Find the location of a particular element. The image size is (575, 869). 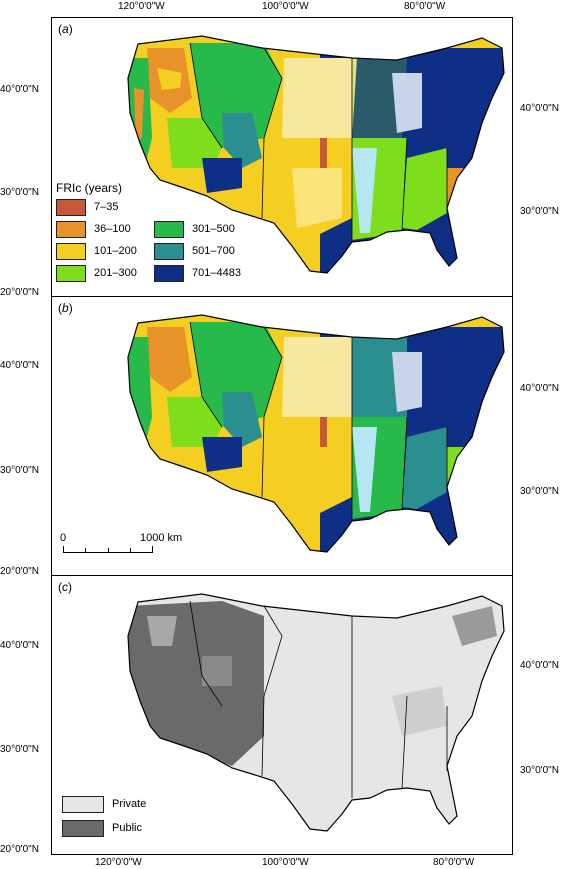

top-lon-tick-100w: 100°0'0"W is located at coordinates (285, 6).